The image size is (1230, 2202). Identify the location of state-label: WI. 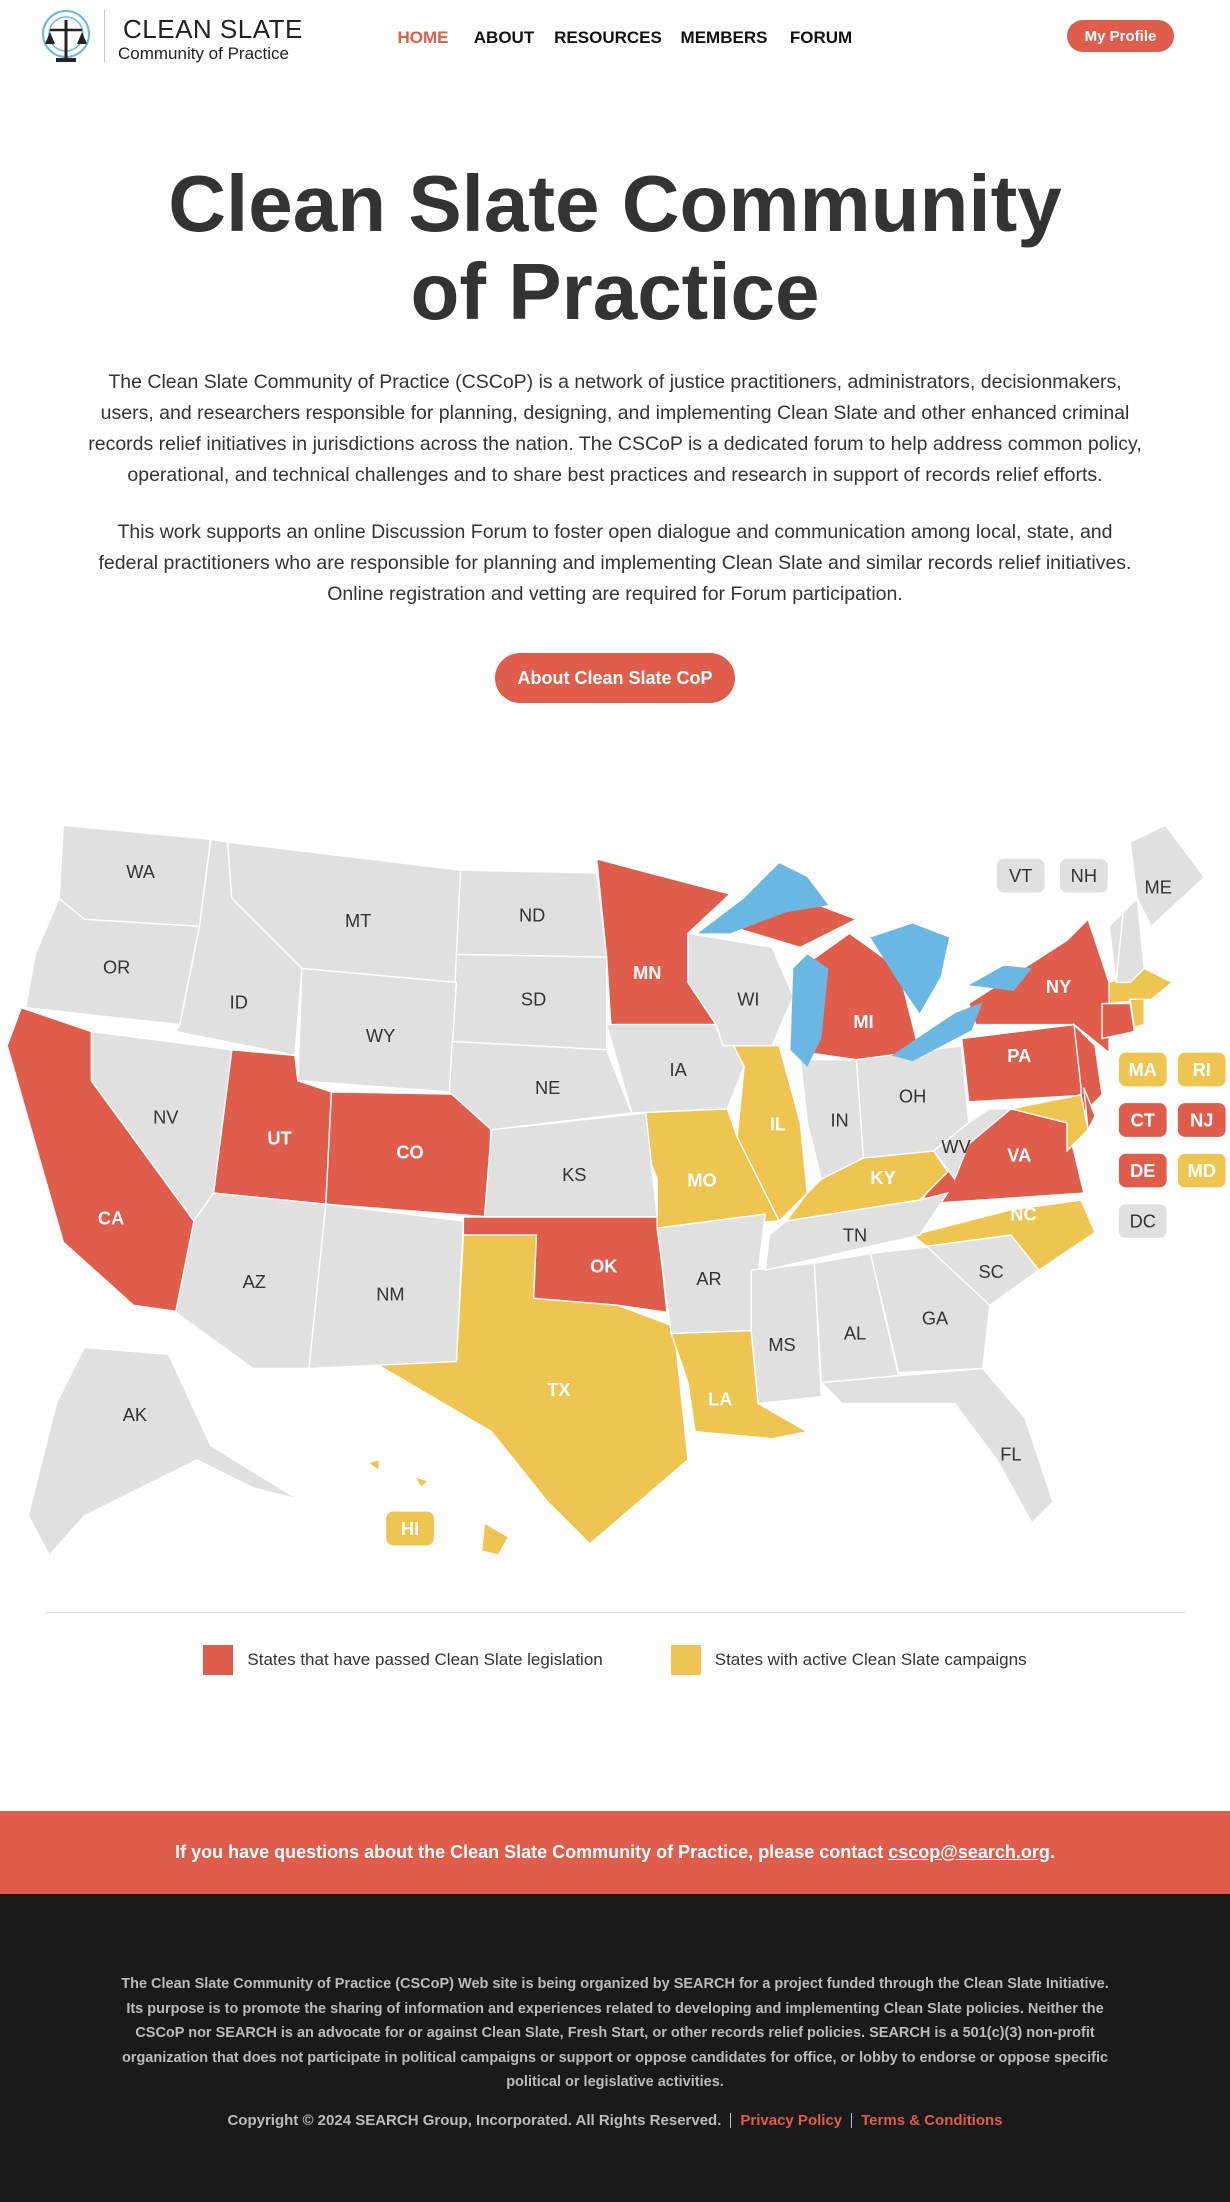
(748, 999).